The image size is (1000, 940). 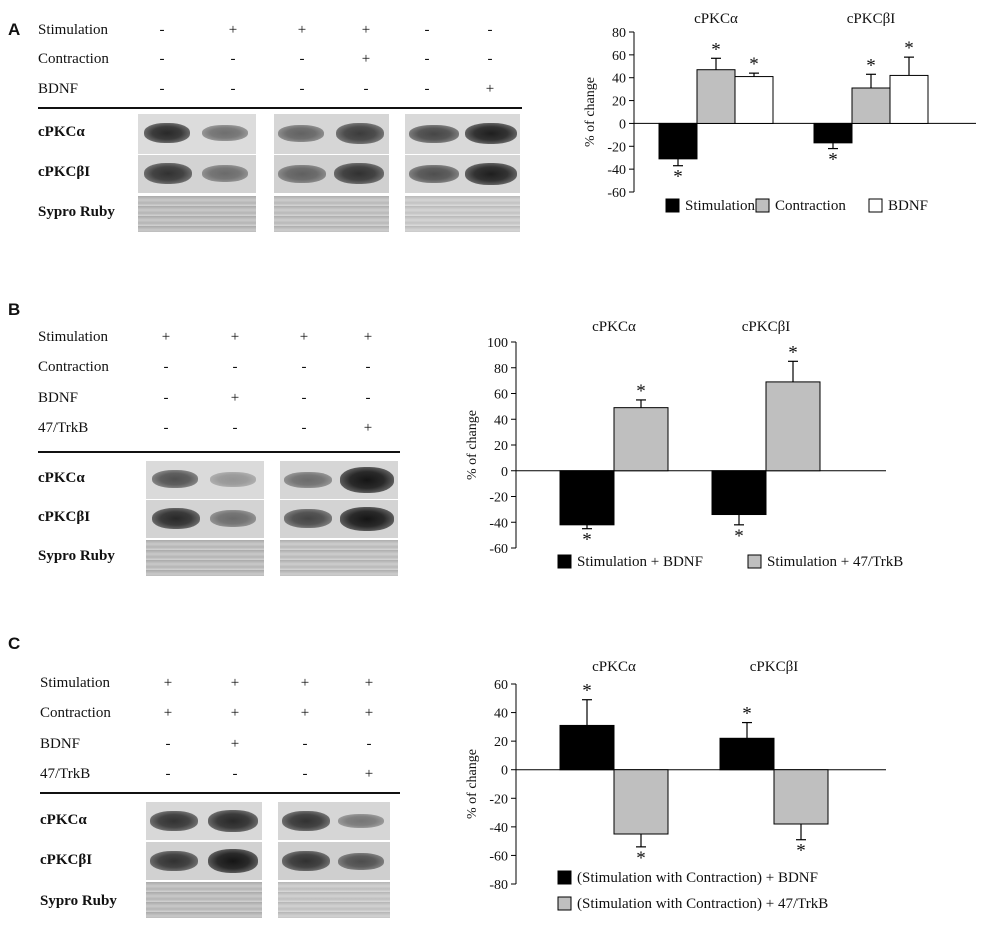 What do you see at coordinates (65, 774) in the screenshot?
I see `condition-label: 47/TrkB` at bounding box center [65, 774].